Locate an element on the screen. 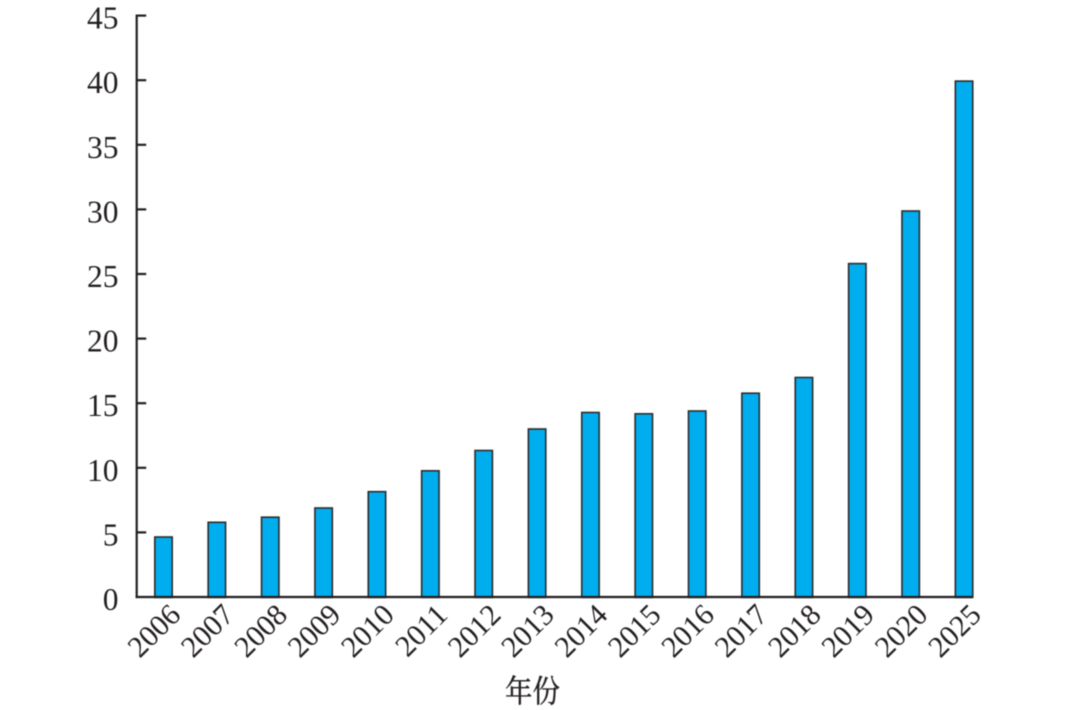  svg-text: 2017 is located at coordinates (741, 631).